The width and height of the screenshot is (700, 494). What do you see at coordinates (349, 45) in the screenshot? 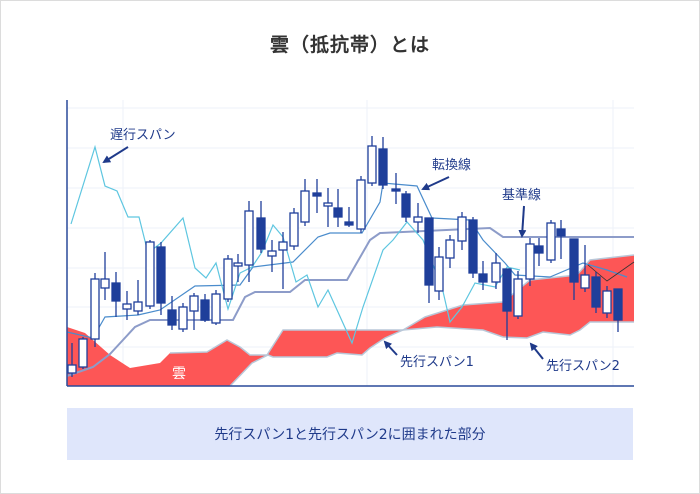
I see `page-title: 雲（抵抗帯）とは` at bounding box center [349, 45].